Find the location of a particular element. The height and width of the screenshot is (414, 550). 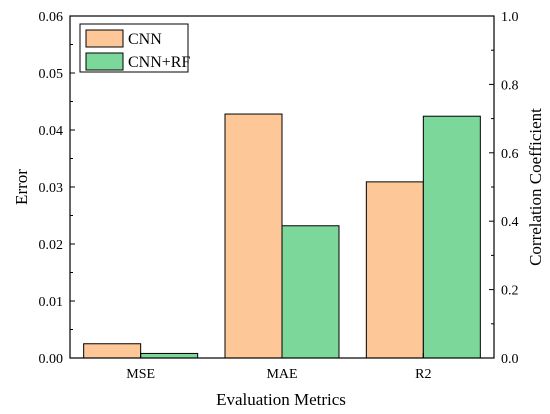

bar-r2-cnn is located at coordinates (394, 270).